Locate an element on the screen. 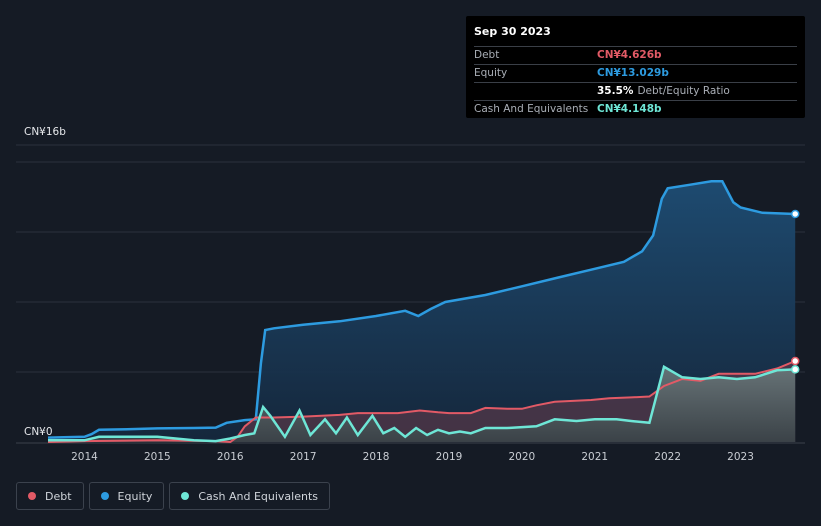 This screenshot has height=526, width=821. tooltip-equity-label: Equity is located at coordinates (491, 73).